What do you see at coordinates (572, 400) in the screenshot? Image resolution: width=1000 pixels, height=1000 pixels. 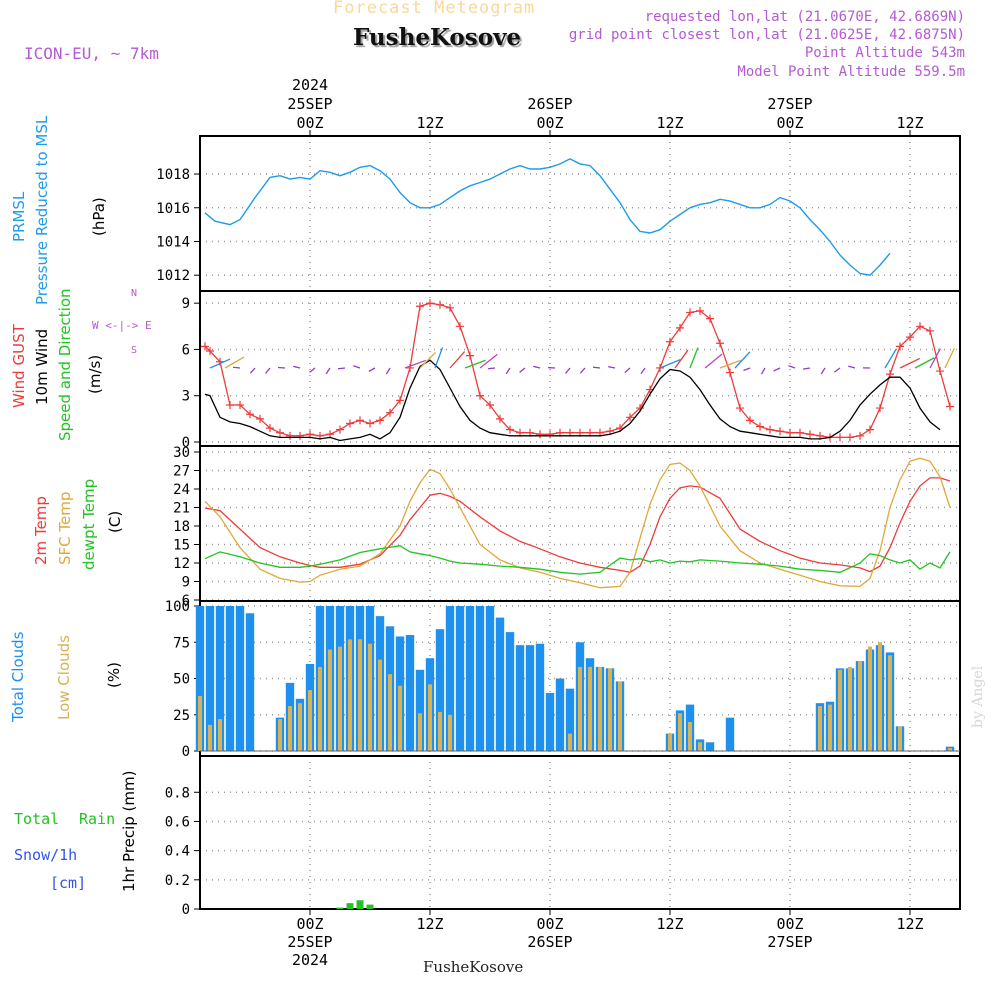 I see `wind-line` at bounding box center [572, 400].